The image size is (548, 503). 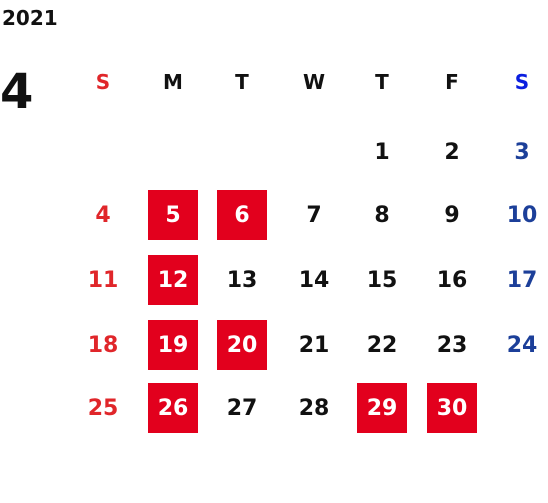 What do you see at coordinates (522, 345) in the screenshot?
I see `day: 24` at bounding box center [522, 345].